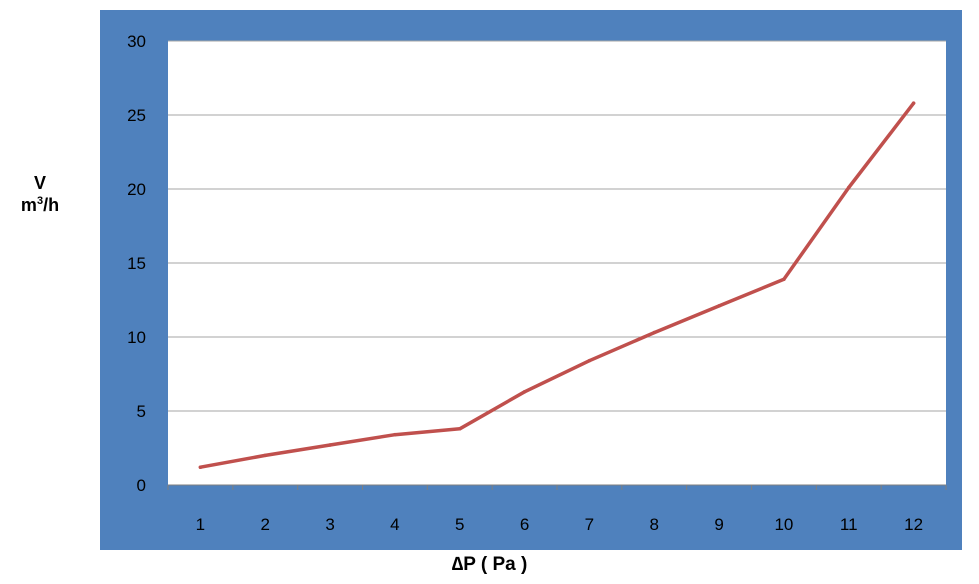 This screenshot has height=584, width=979. Describe the element at coordinates (40, 201) in the screenshot. I see `y-axis-unit-exponent: 3` at that location.